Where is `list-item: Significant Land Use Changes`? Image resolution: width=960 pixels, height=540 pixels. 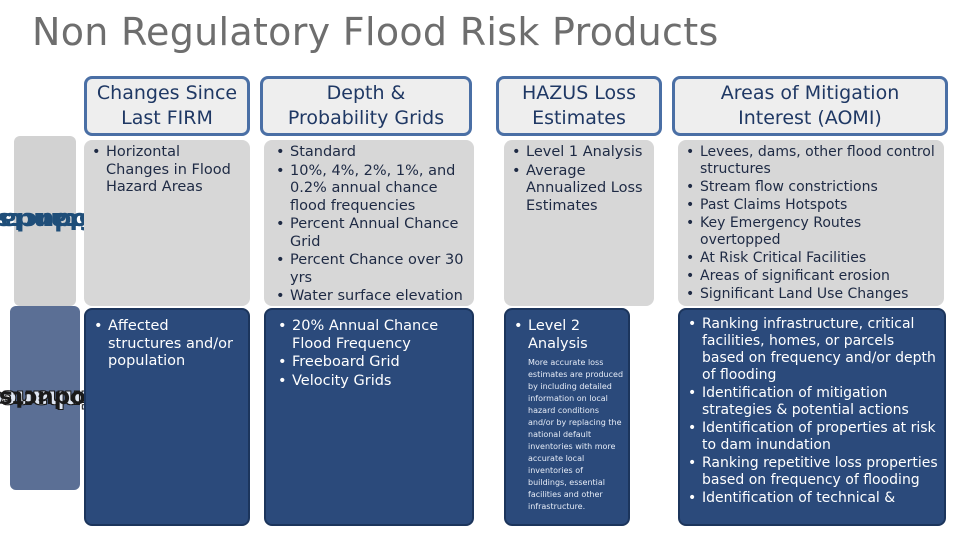 list-item: Significant Land Use Changes is located at coordinates (812, 294).